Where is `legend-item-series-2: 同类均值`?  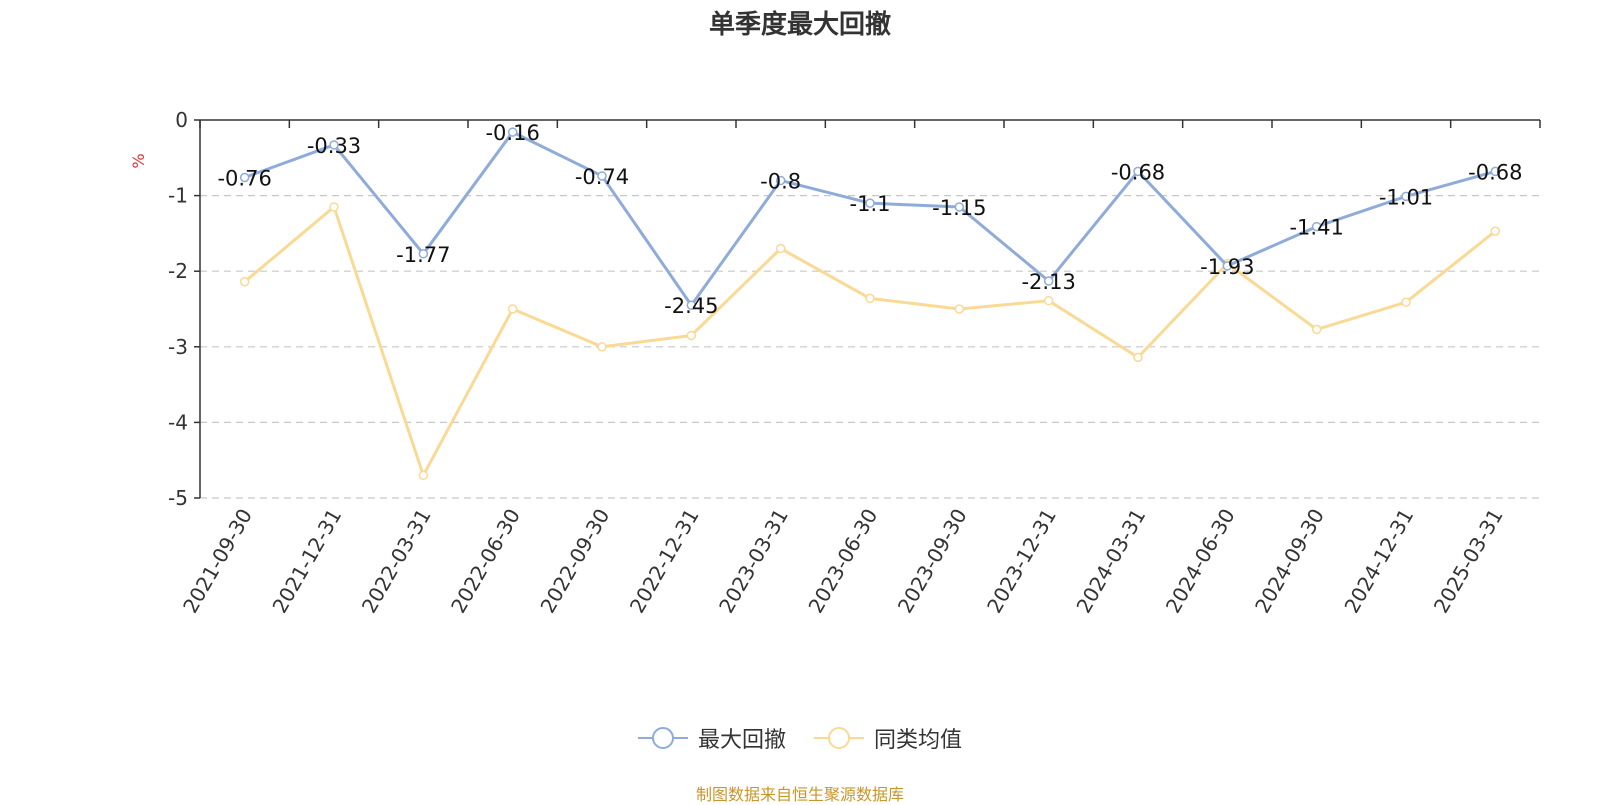
legend-item-series-2: 同类均值 is located at coordinates (888, 738).